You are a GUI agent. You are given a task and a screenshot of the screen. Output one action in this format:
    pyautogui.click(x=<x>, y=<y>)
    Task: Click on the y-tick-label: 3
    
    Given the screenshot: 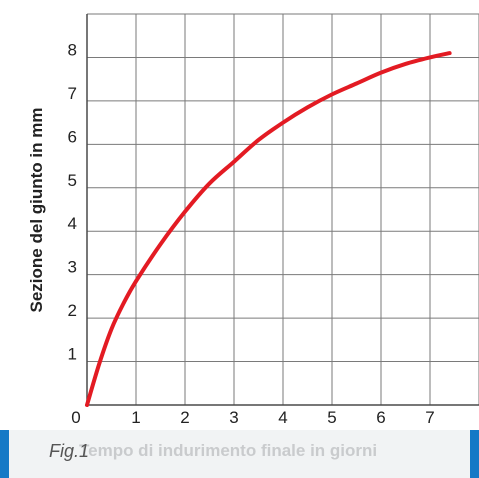 What is the action you would take?
    pyautogui.click(x=72, y=267)
    